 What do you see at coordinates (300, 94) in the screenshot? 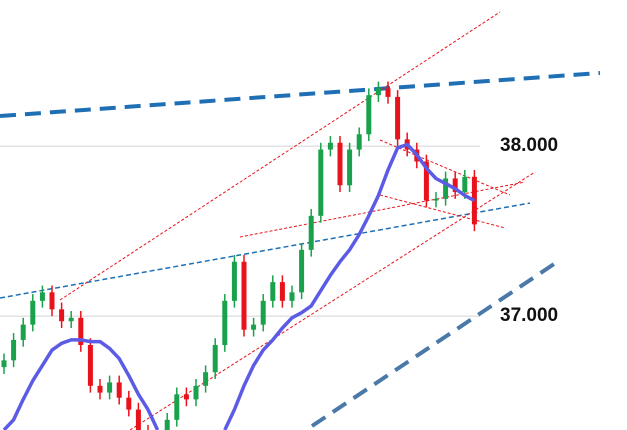
I see `resistance-line` at bounding box center [300, 94].